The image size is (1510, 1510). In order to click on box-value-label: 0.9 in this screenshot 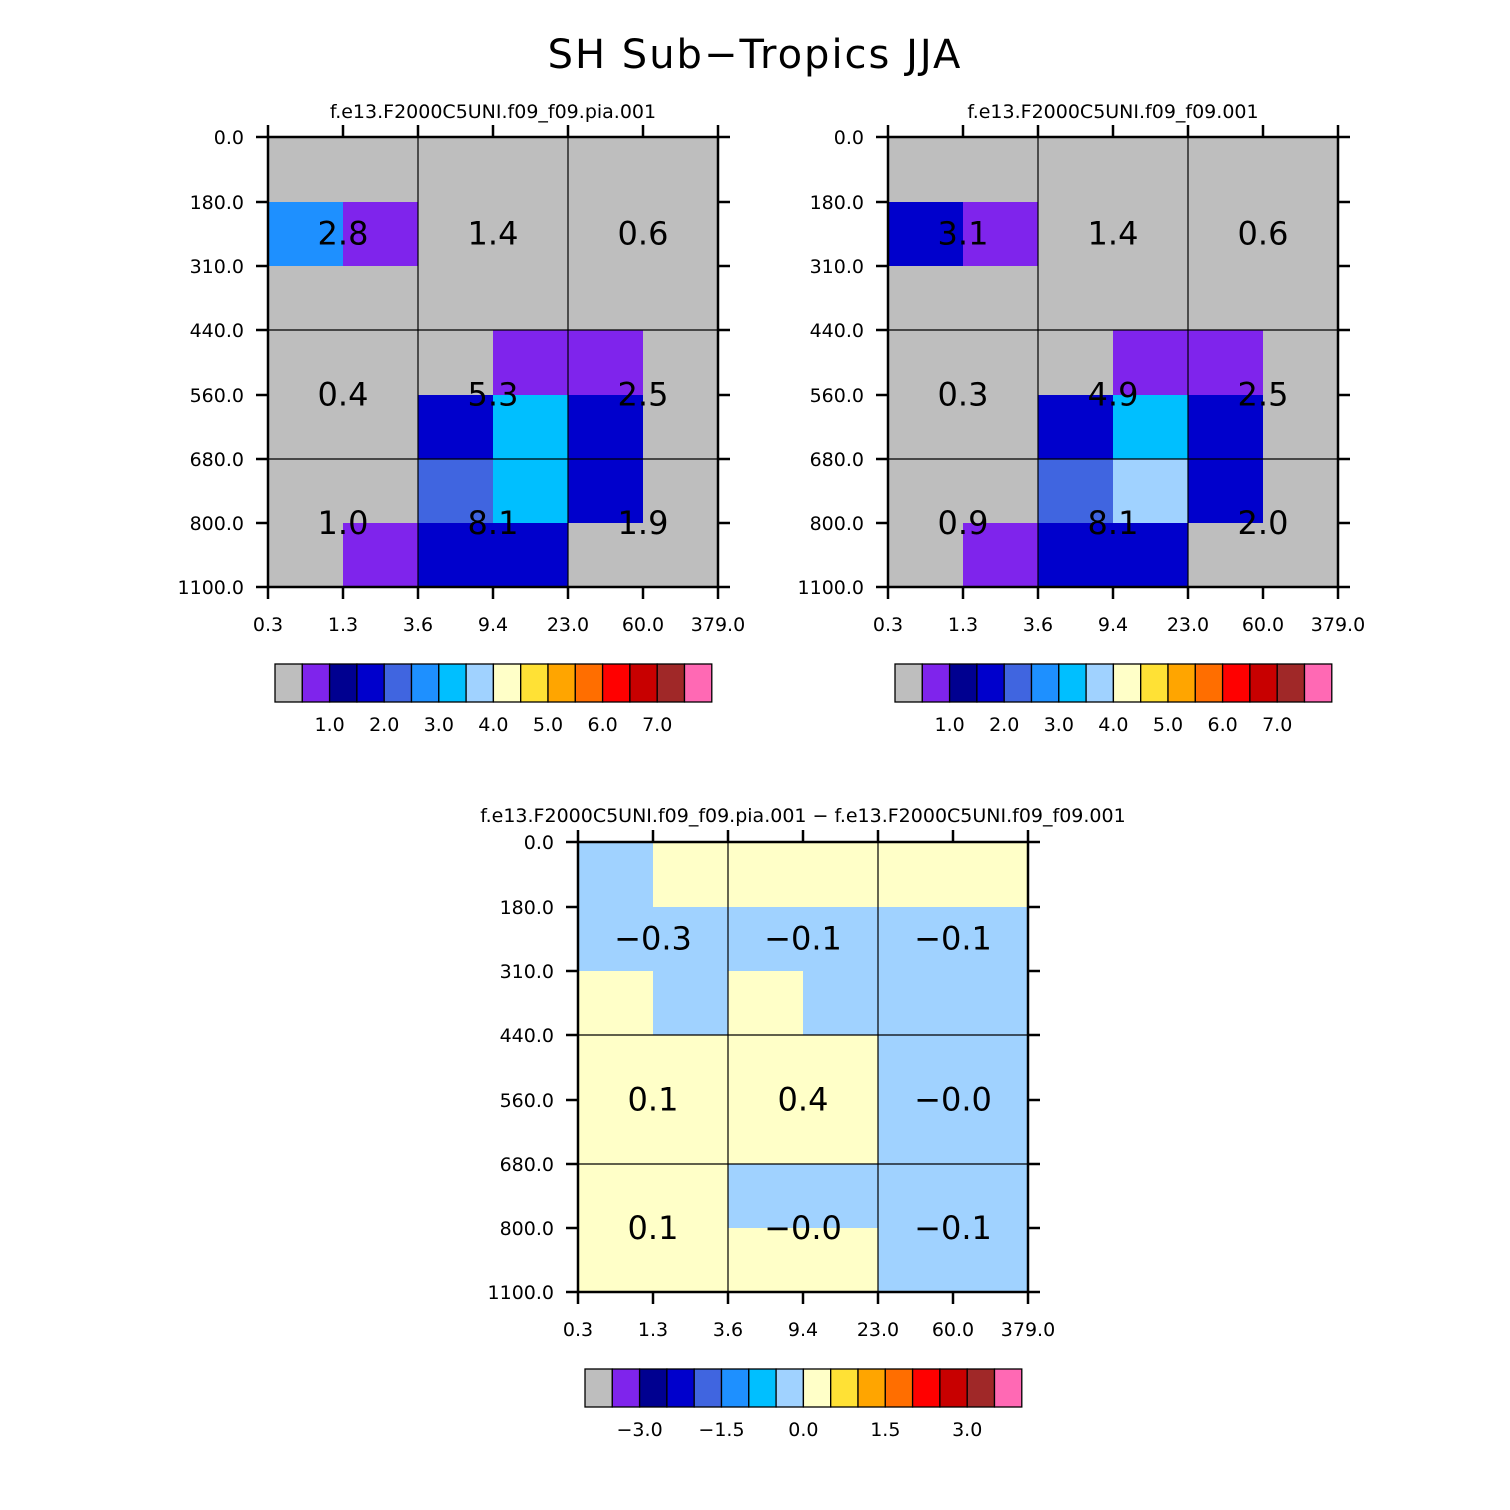, I will do `click(963, 523)`.